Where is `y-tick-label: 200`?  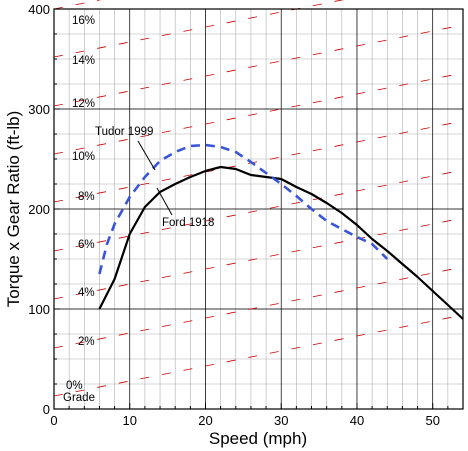
y-tick-label: 200 is located at coordinates (39, 209).